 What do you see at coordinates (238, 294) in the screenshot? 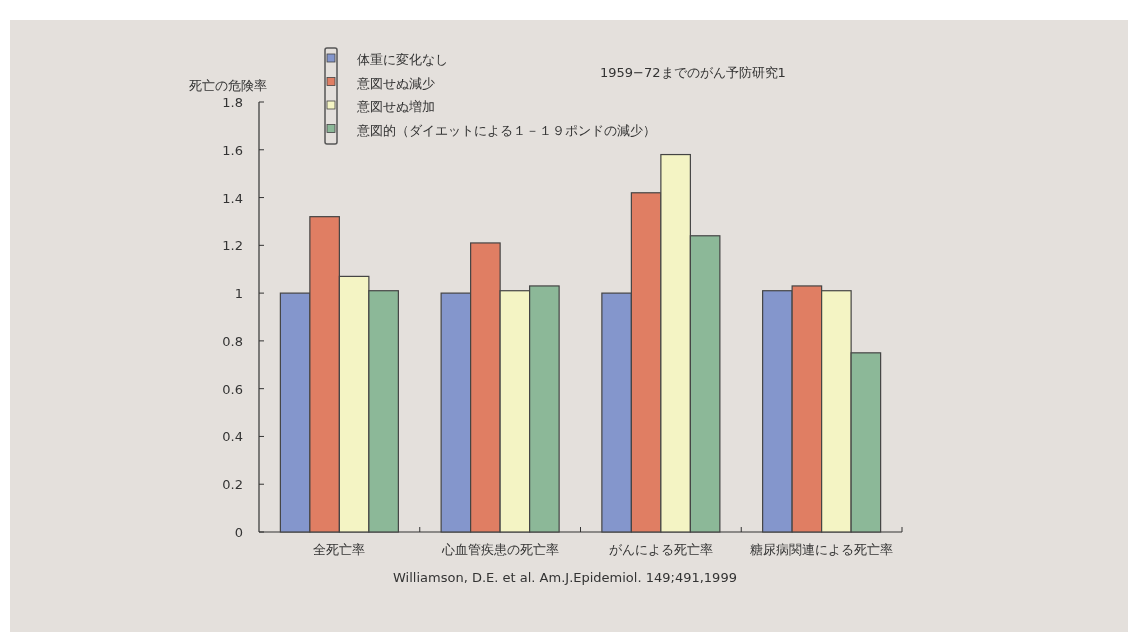
I see `y-tick-label: 1` at bounding box center [238, 294].